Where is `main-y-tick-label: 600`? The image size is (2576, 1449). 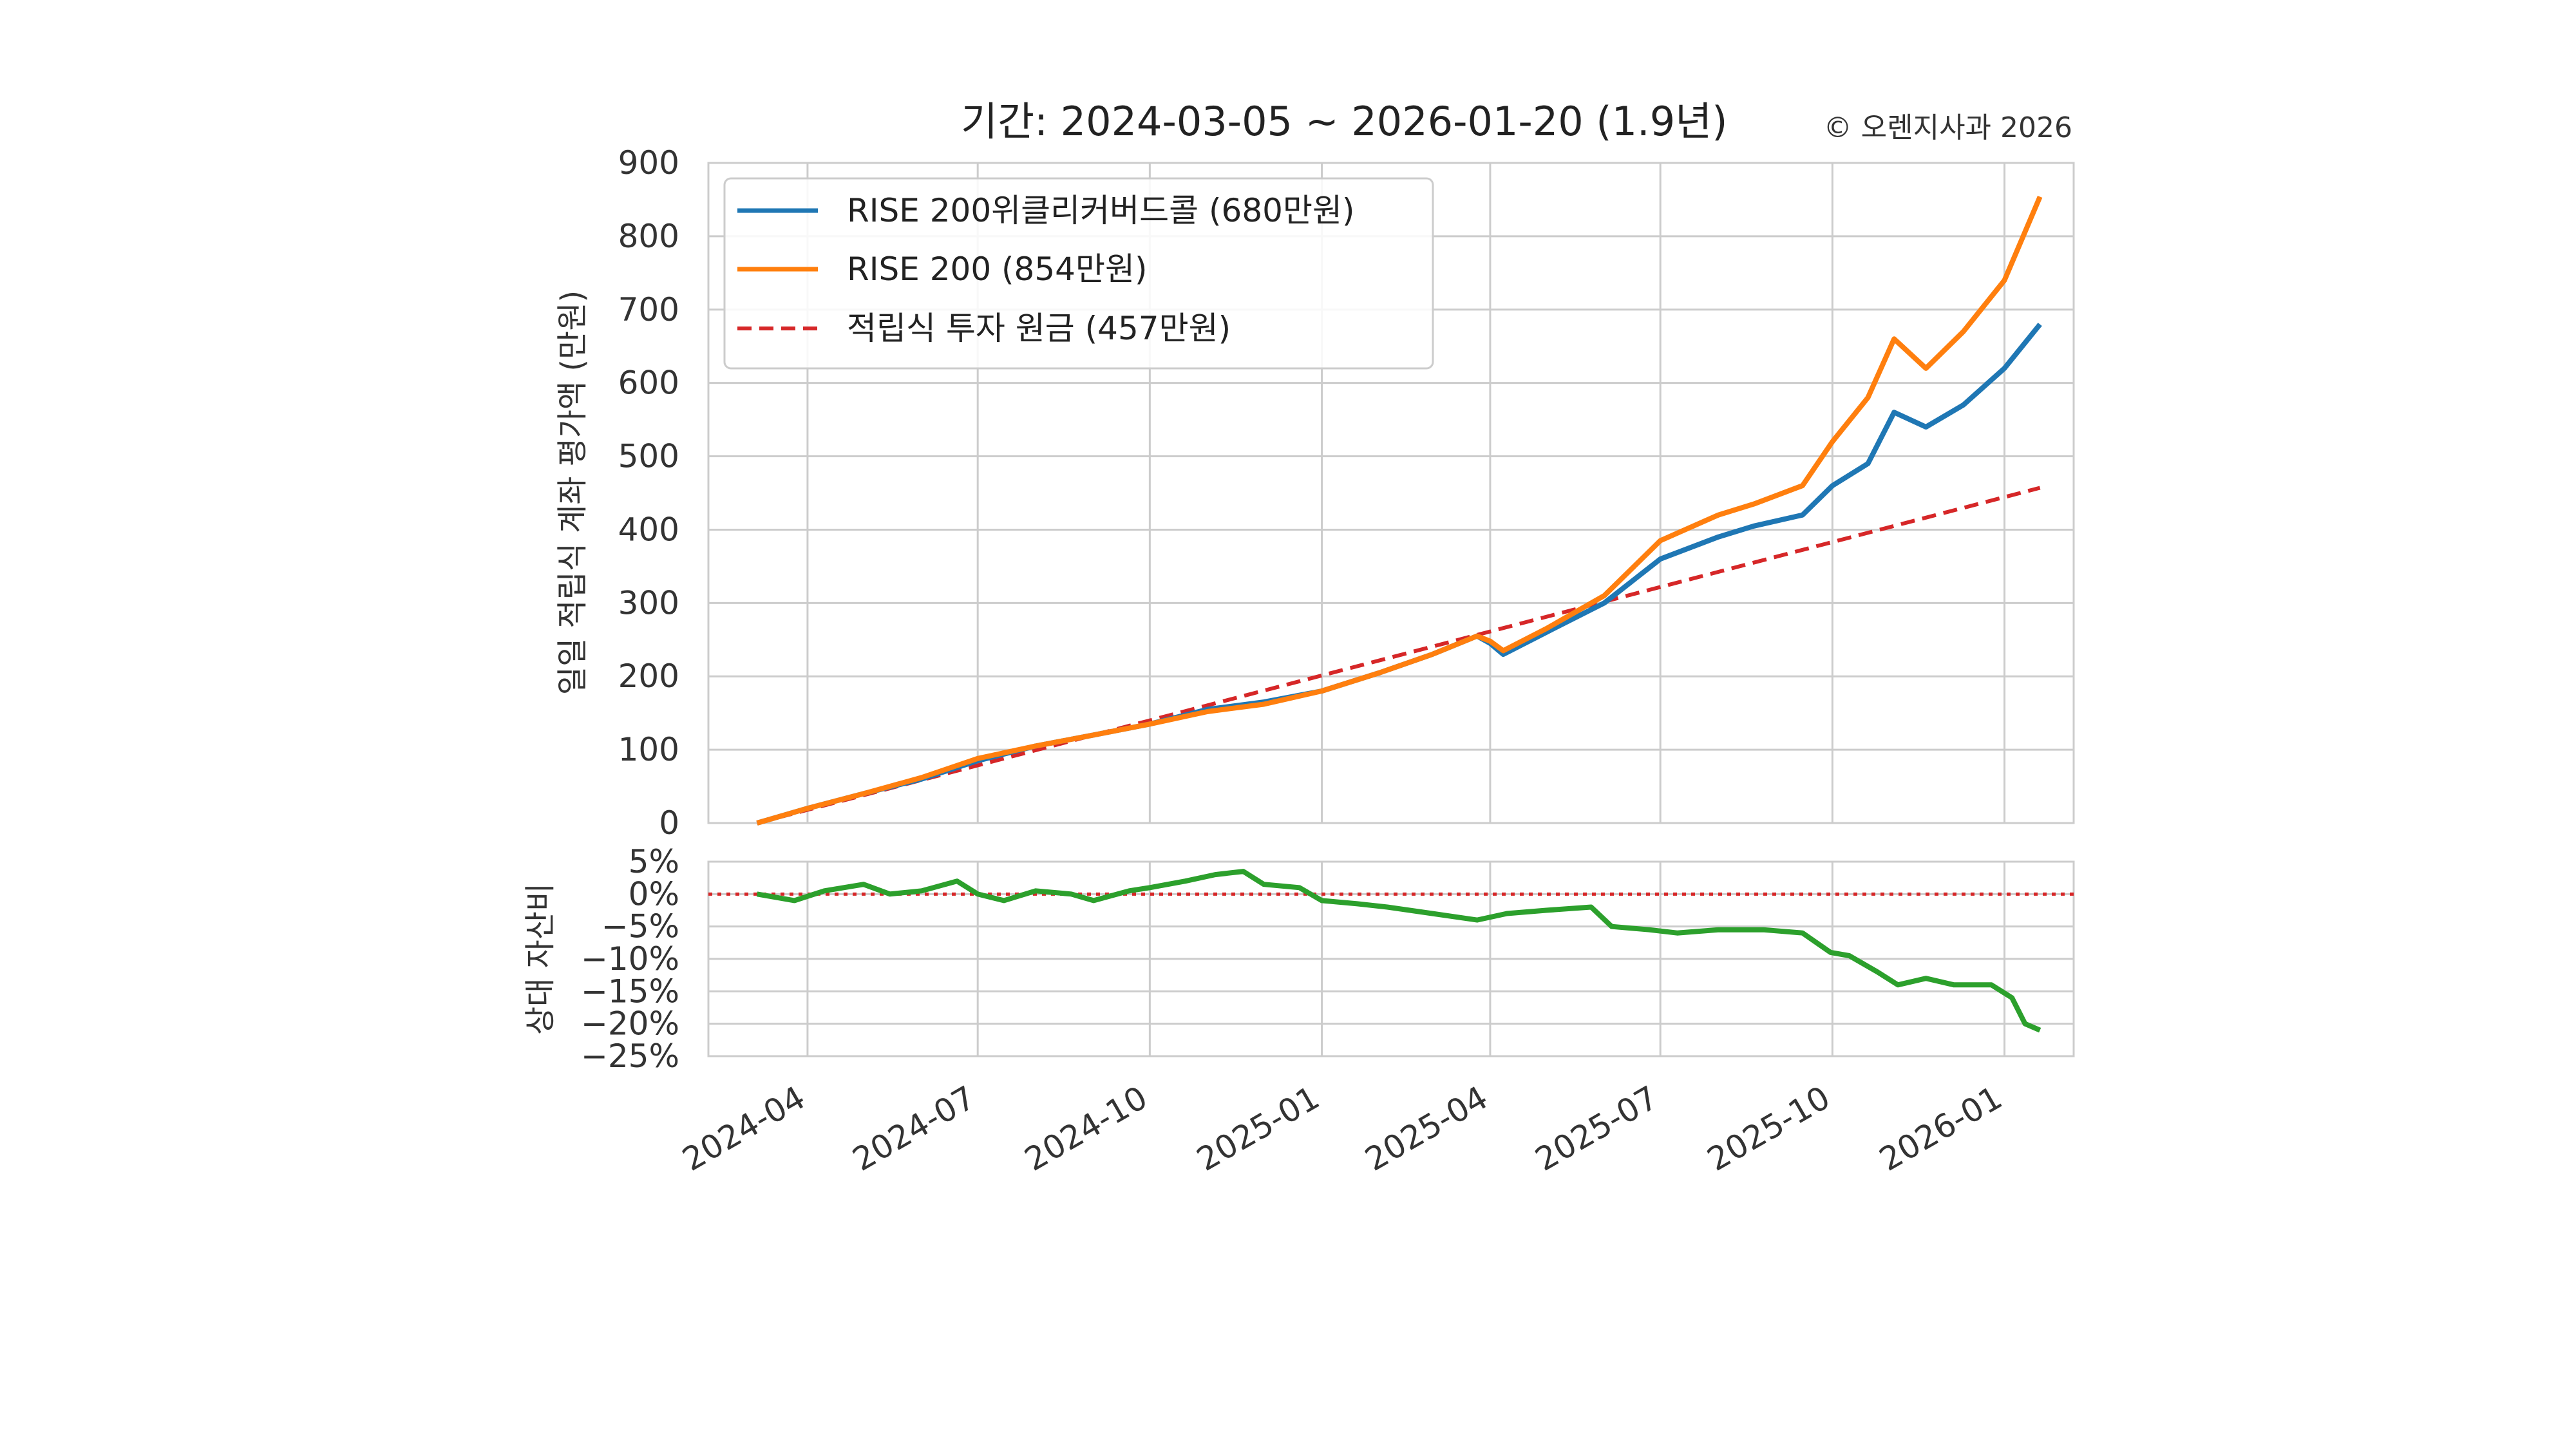
main-y-tick-label: 600 is located at coordinates (649, 383).